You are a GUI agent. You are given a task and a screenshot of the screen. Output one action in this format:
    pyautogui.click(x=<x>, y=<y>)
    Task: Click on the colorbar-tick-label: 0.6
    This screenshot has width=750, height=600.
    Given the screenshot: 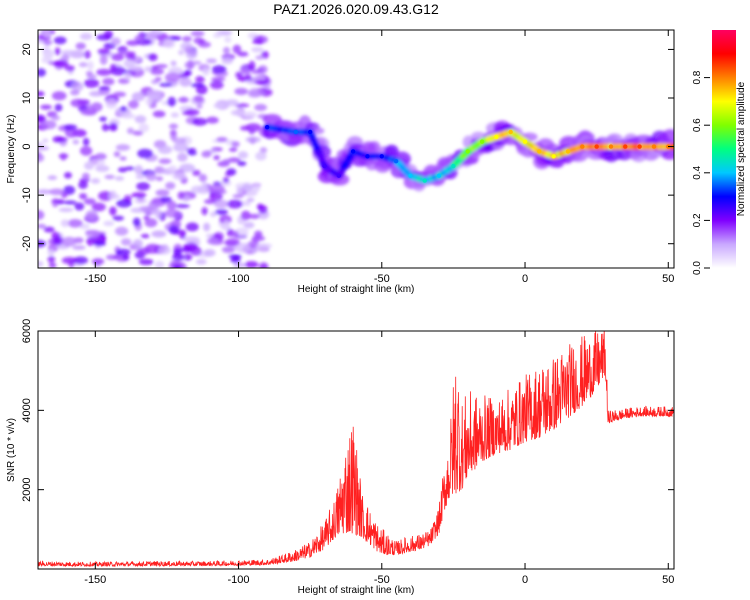 What is the action you would take?
    pyautogui.click(x=697, y=125)
    